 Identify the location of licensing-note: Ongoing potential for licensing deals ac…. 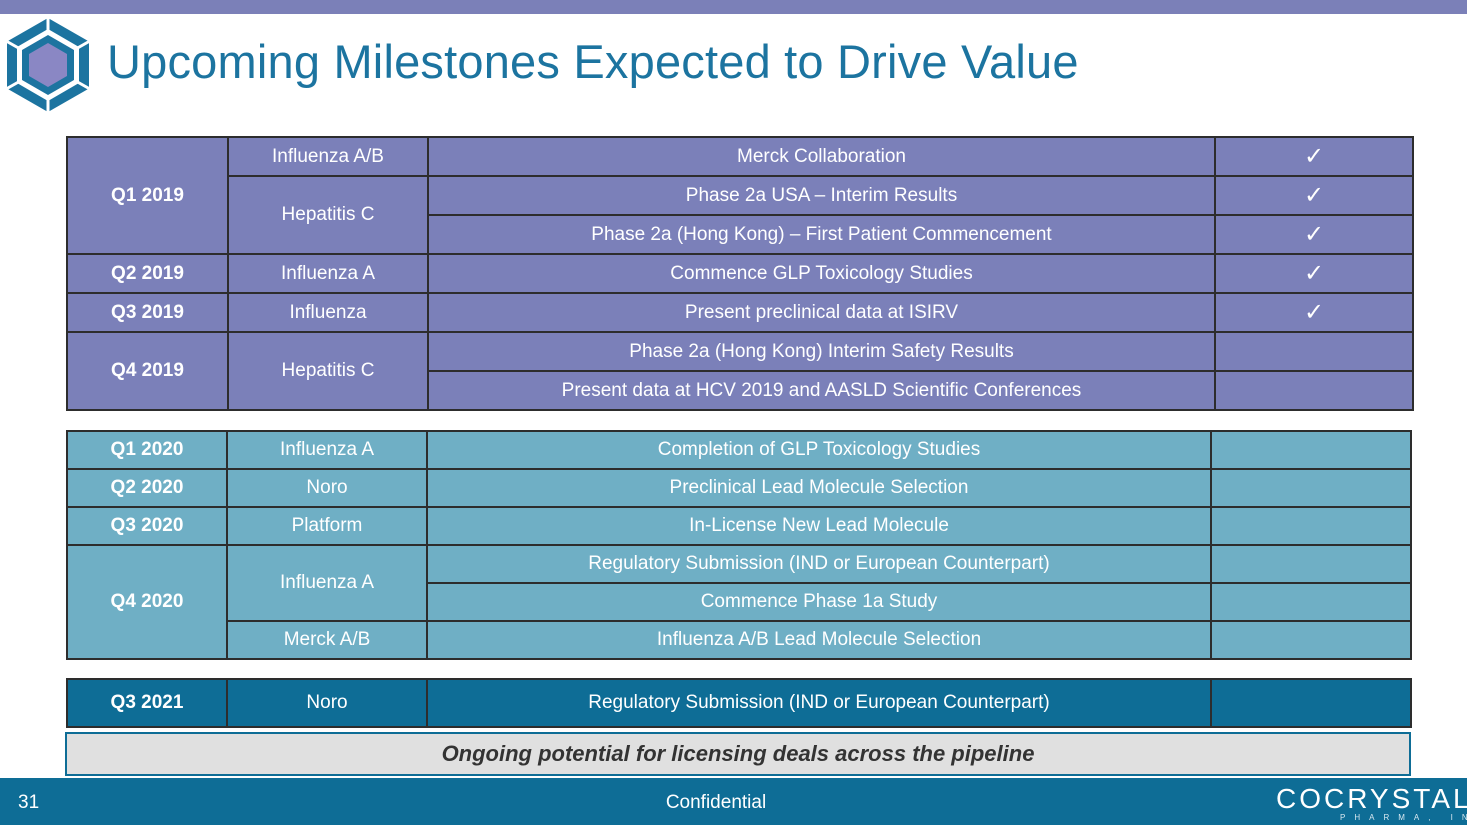
(738, 754).